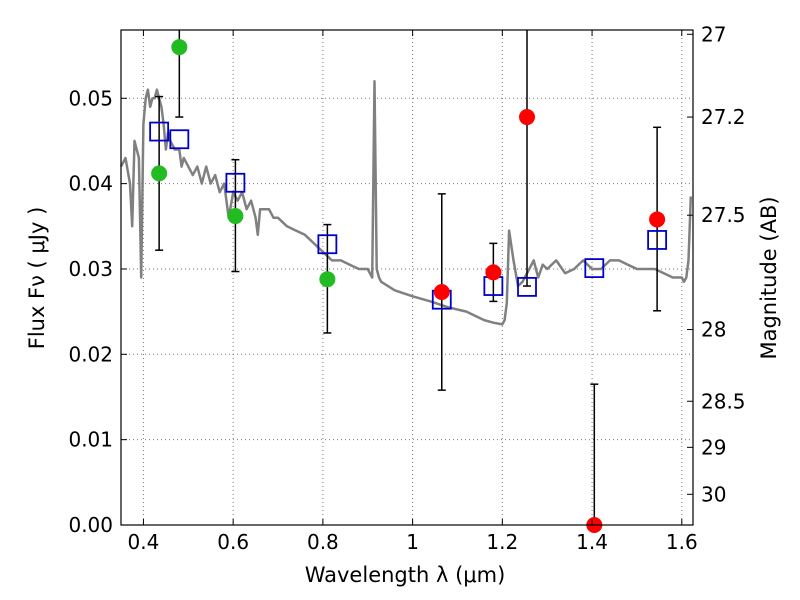 This screenshot has width=800, height=600. What do you see at coordinates (713, 447) in the screenshot?
I see `y2-tick-label: 29` at bounding box center [713, 447].